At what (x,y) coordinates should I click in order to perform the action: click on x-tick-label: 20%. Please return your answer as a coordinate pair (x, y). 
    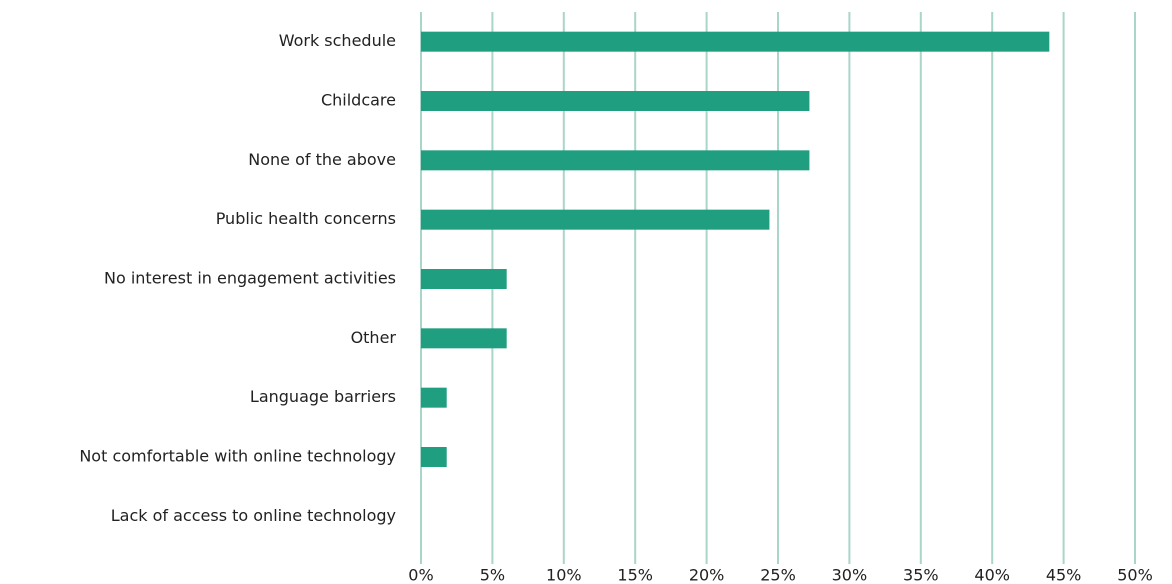
    Looking at the image, I should click on (707, 575).